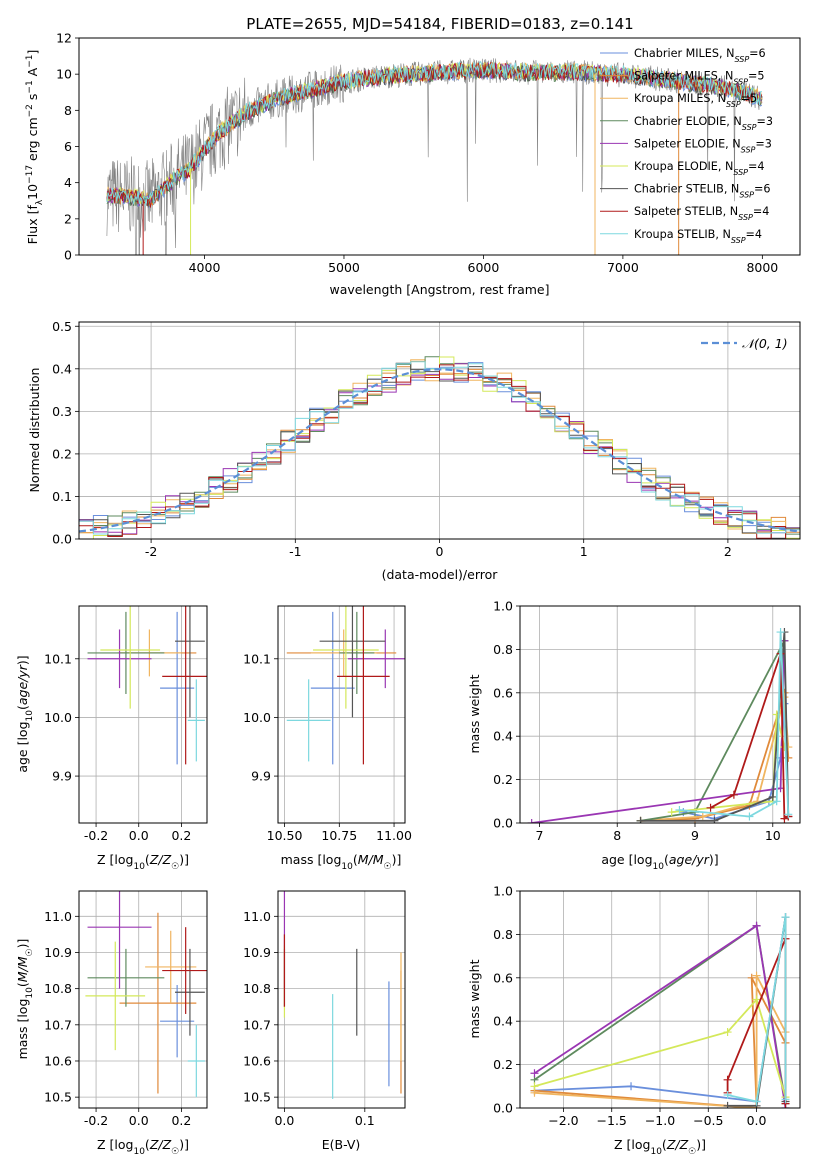  What do you see at coordinates (439, 447) in the screenshot?
I see `residual-histogram` at bounding box center [439, 447].